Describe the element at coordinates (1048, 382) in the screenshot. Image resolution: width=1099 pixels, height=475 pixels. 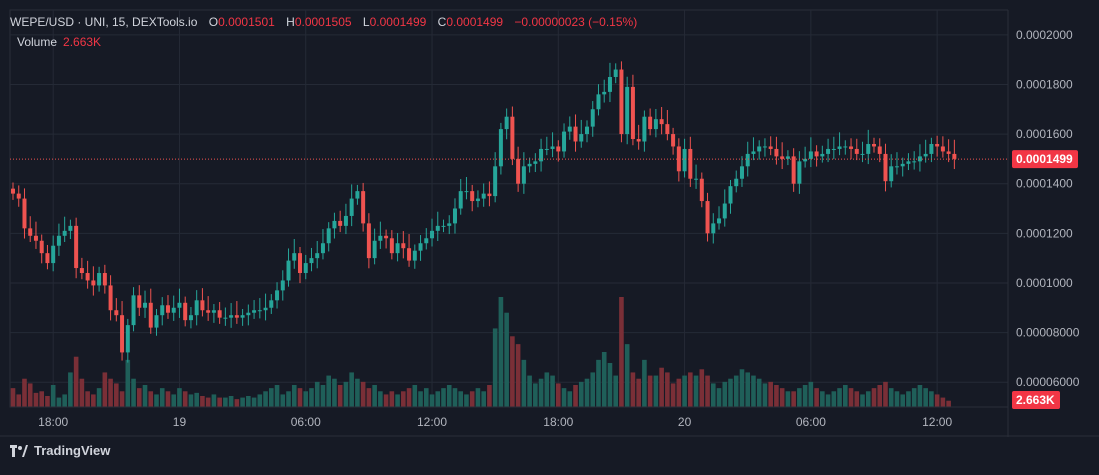
I see `y-tick-label: 0.00006000` at that location.